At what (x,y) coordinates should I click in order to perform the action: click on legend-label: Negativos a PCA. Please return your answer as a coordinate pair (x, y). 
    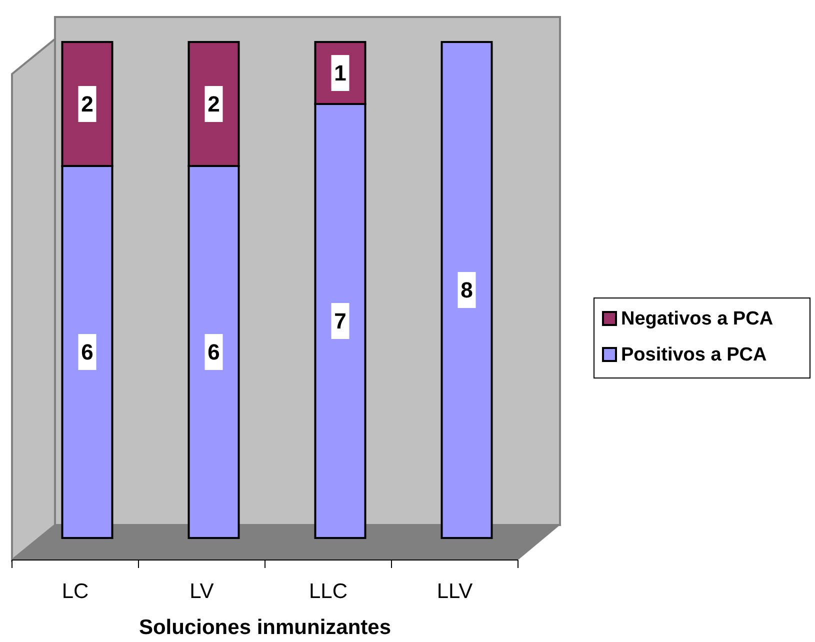
    Looking at the image, I should click on (697, 319).